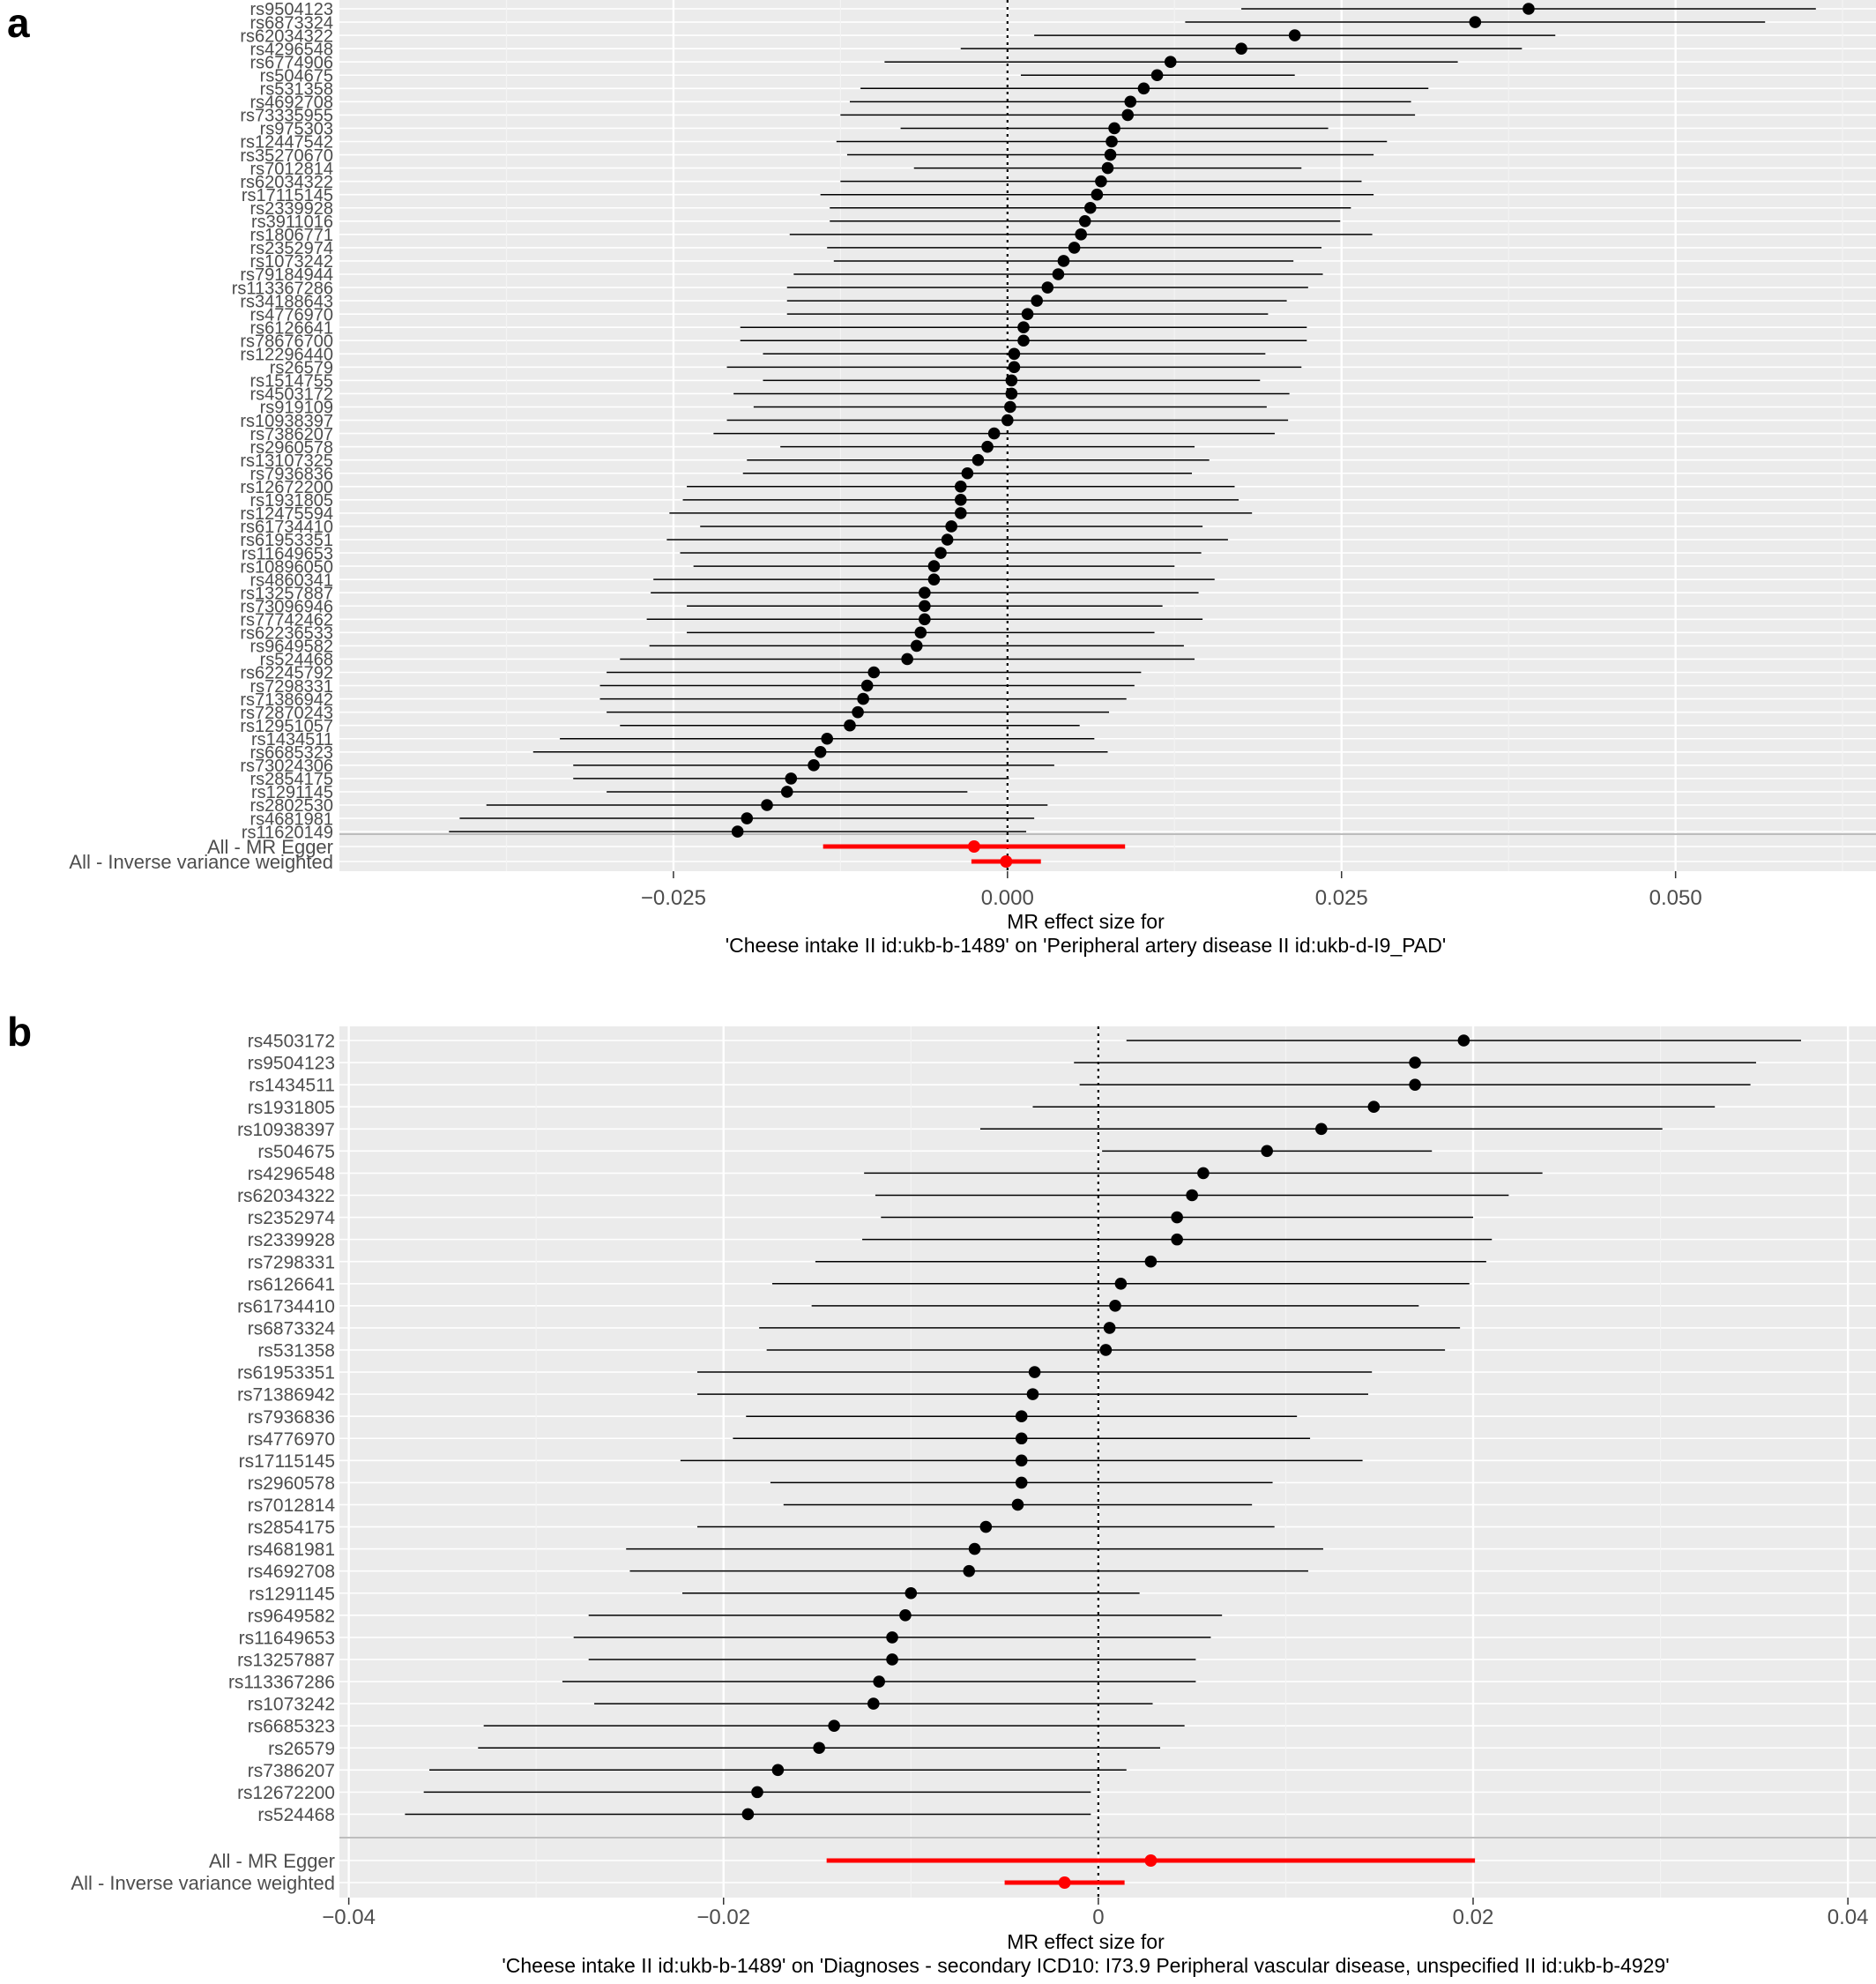 Image resolution: width=1876 pixels, height=1984 pixels. I want to click on snp-label: rs11620149, so click(287, 832).